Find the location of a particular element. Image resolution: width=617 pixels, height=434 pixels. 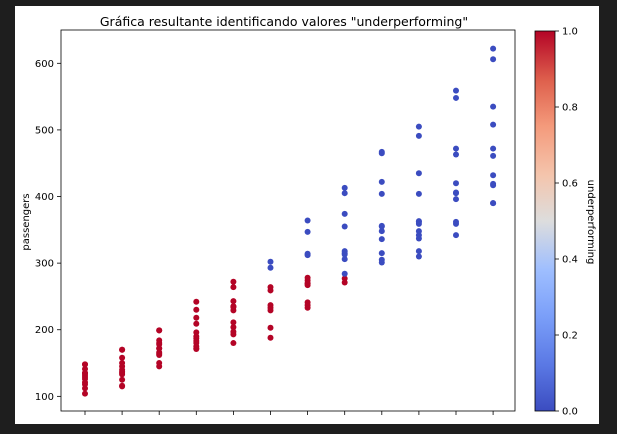

y-axis-label: passengers is located at coordinates (26, 221).